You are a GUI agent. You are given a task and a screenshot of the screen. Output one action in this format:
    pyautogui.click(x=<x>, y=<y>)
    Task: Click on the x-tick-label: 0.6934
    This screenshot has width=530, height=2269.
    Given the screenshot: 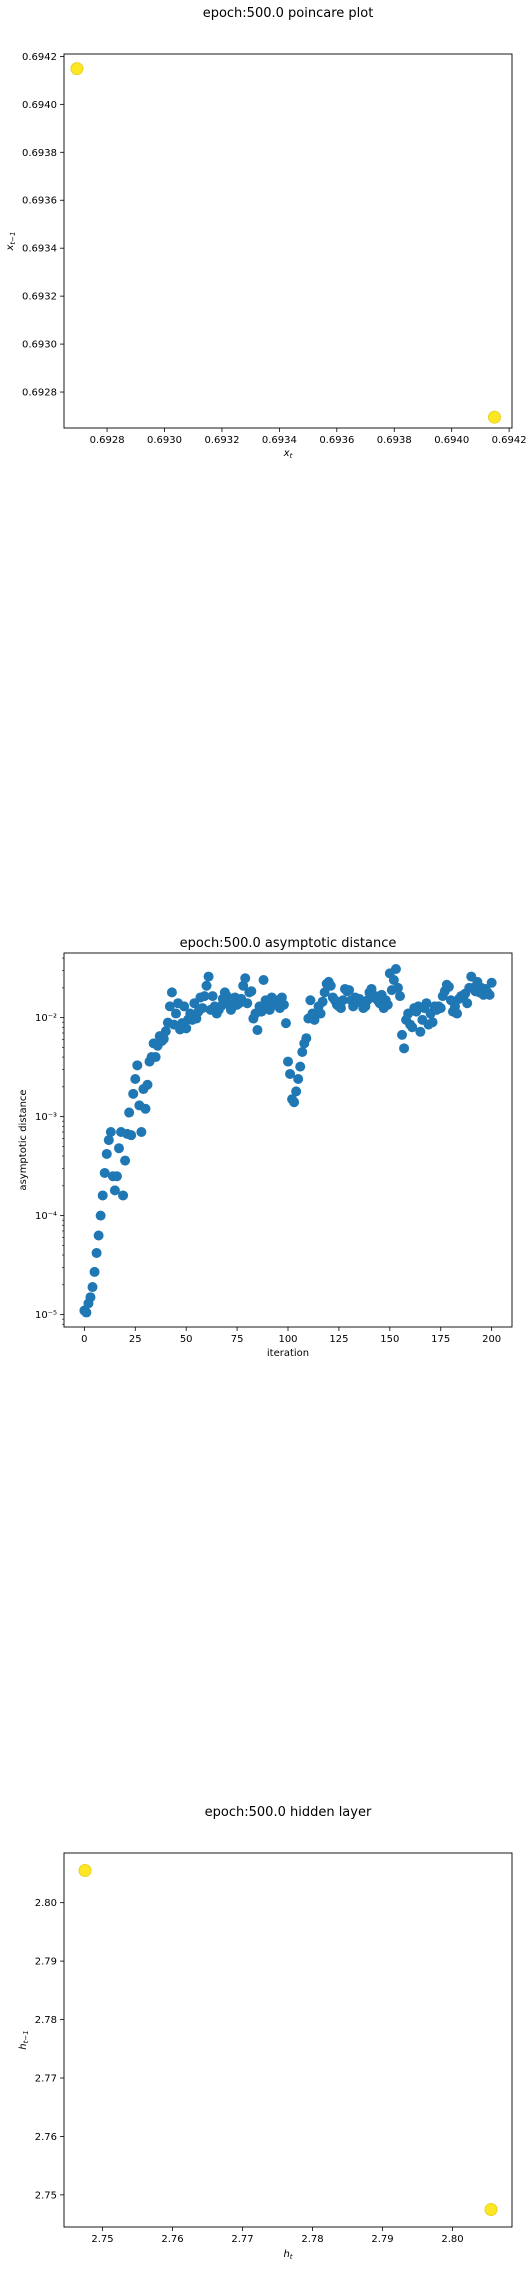 What is the action you would take?
    pyautogui.click(x=279, y=440)
    